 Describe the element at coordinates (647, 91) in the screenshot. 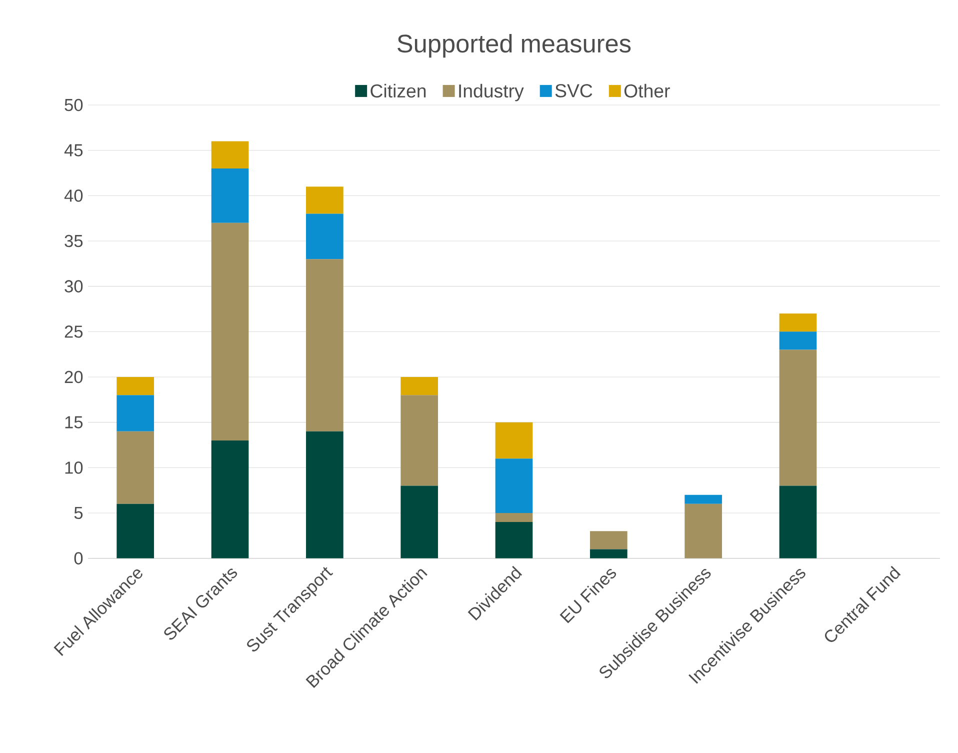

I see `legend-label: Other` at that location.